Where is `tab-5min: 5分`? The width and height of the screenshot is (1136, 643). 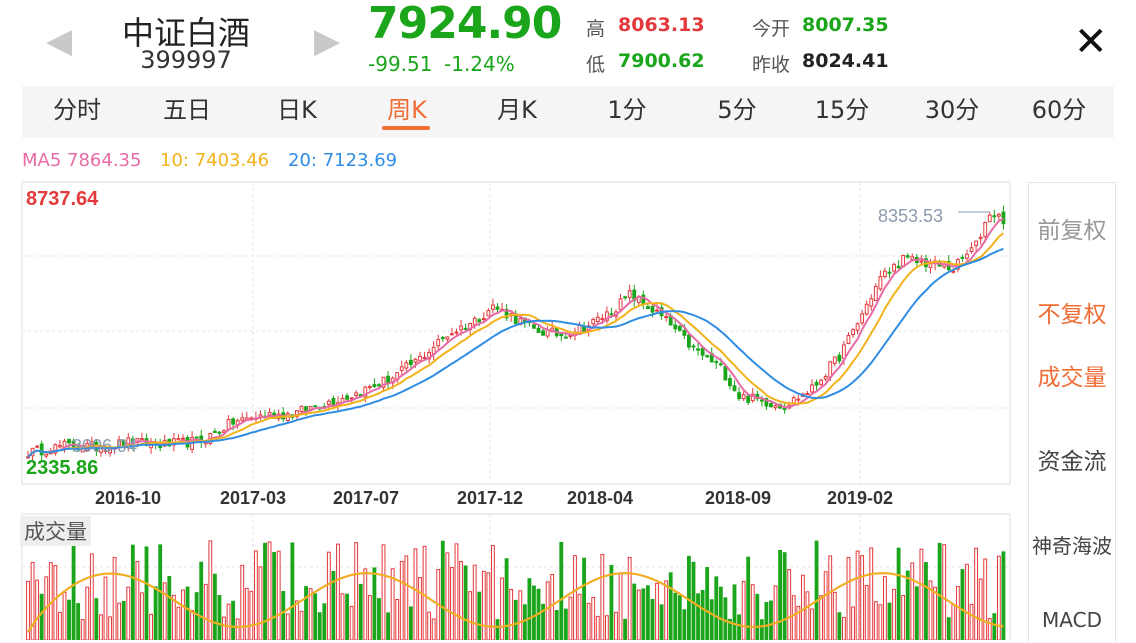
tab-5min: 5分 is located at coordinates (737, 110).